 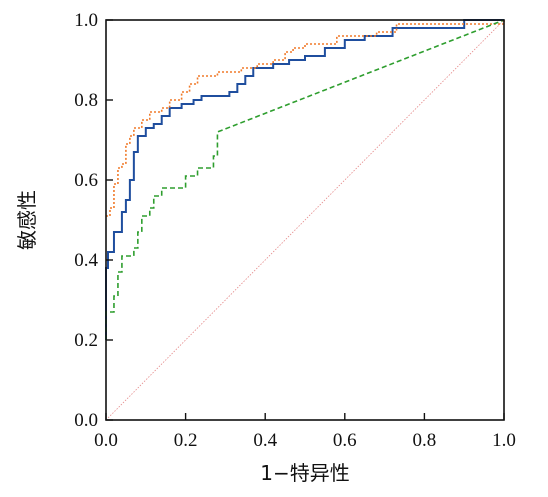 What do you see at coordinates (86, 340) in the screenshot?
I see `y-tick-label: 0.2` at bounding box center [86, 340].